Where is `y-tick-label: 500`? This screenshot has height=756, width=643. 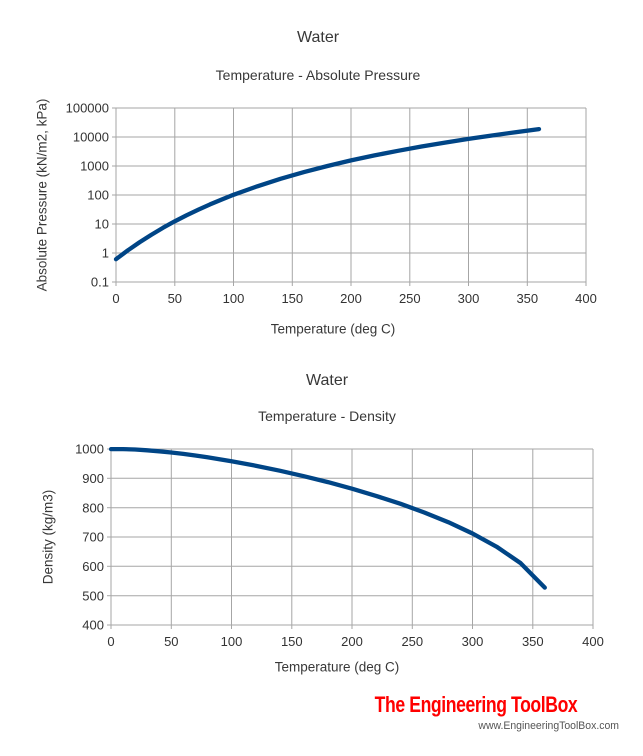 y-tick-label: 500 is located at coordinates (93, 595).